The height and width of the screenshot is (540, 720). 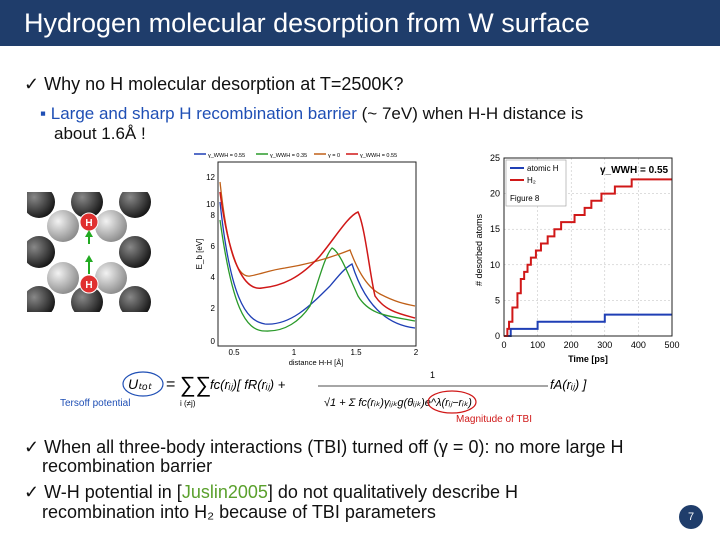 I want to click on legend-entry-2: γ_WWH = 0.35, so click(x=288, y=156).